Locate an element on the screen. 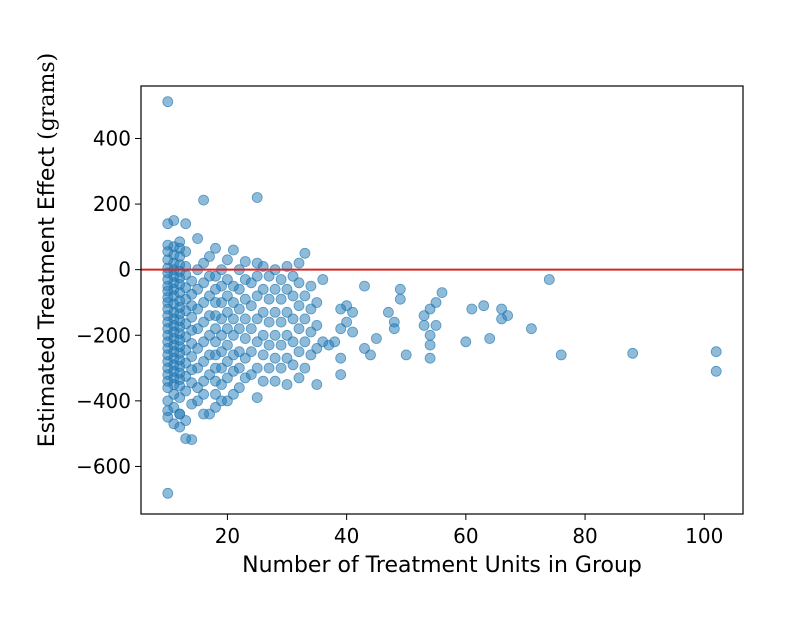 Image resolution: width=790 pixels, height=622 pixels. y-axis-label: Estimated Treatment Effect (grams) is located at coordinates (47, 250).